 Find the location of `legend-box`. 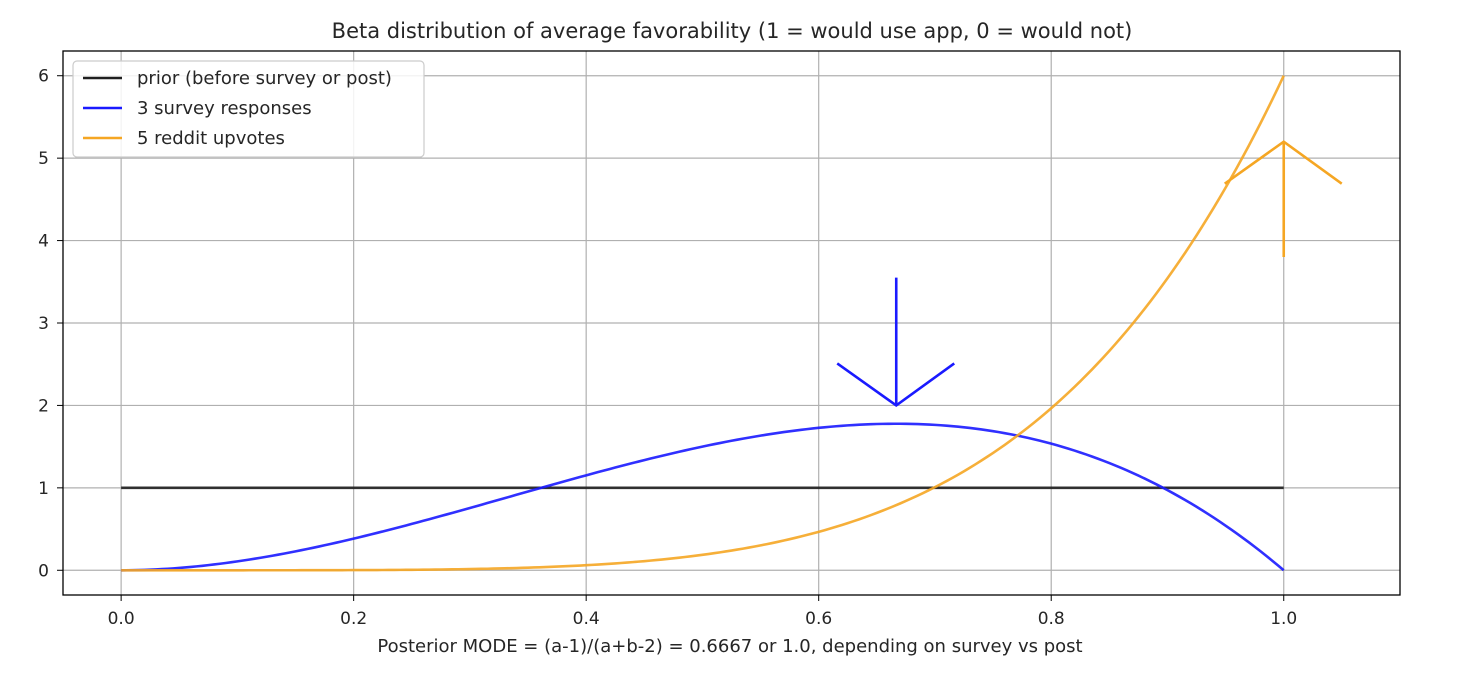

legend-box is located at coordinates (248, 109).